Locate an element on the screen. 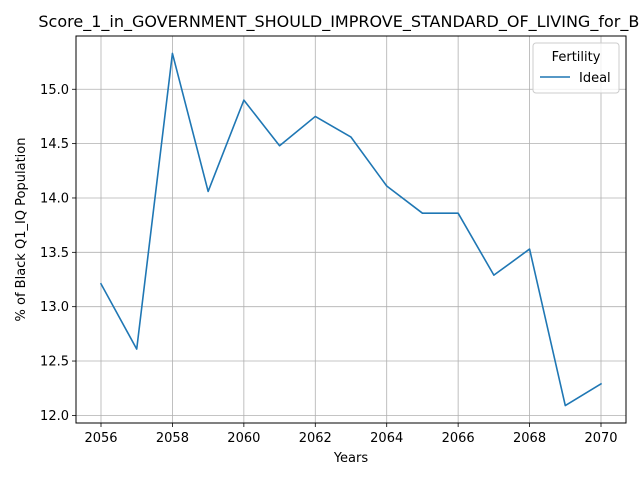 Image resolution: width=640 pixels, height=484 pixels. x-tick-label: 2064 is located at coordinates (386, 438).